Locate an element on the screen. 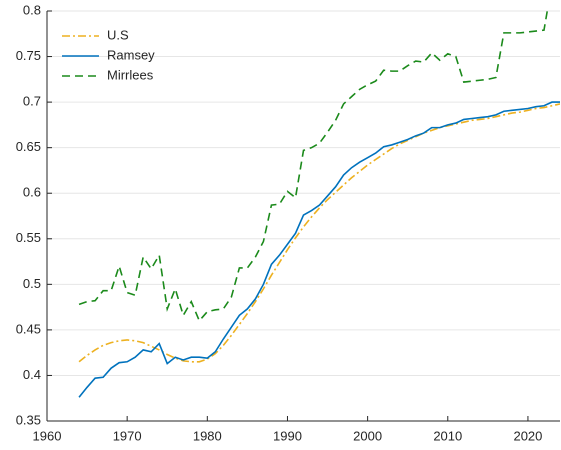 This screenshot has width=561, height=450. y-tick-label: 0.6 is located at coordinates (32, 192).